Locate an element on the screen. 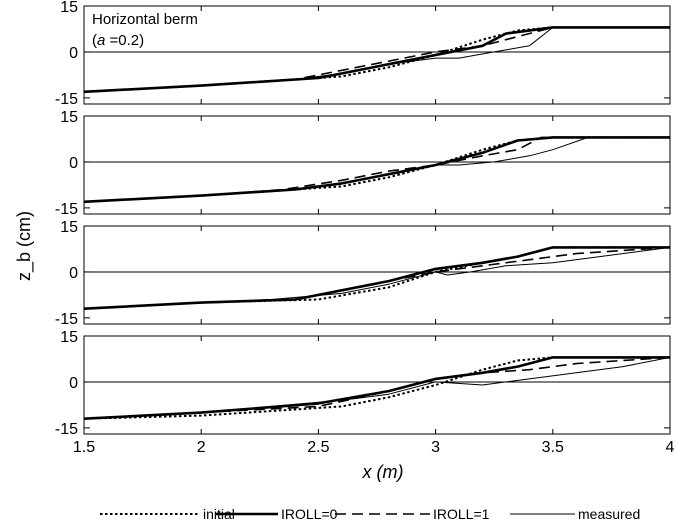  x-tick-label: 2 is located at coordinates (201, 447).